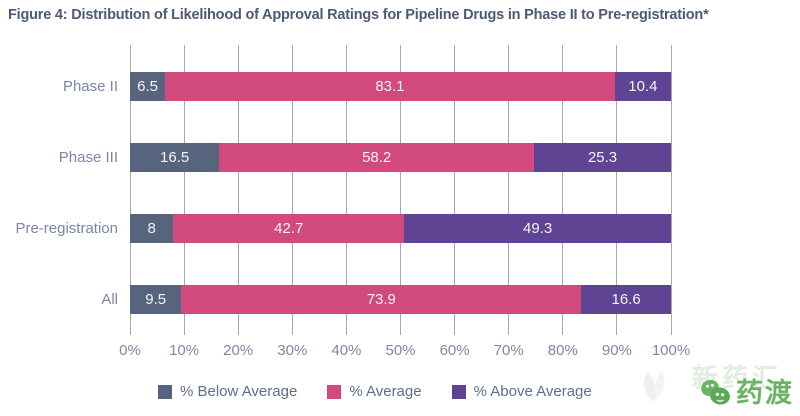  I want to click on bar-value-label: 58.2, so click(377, 157).